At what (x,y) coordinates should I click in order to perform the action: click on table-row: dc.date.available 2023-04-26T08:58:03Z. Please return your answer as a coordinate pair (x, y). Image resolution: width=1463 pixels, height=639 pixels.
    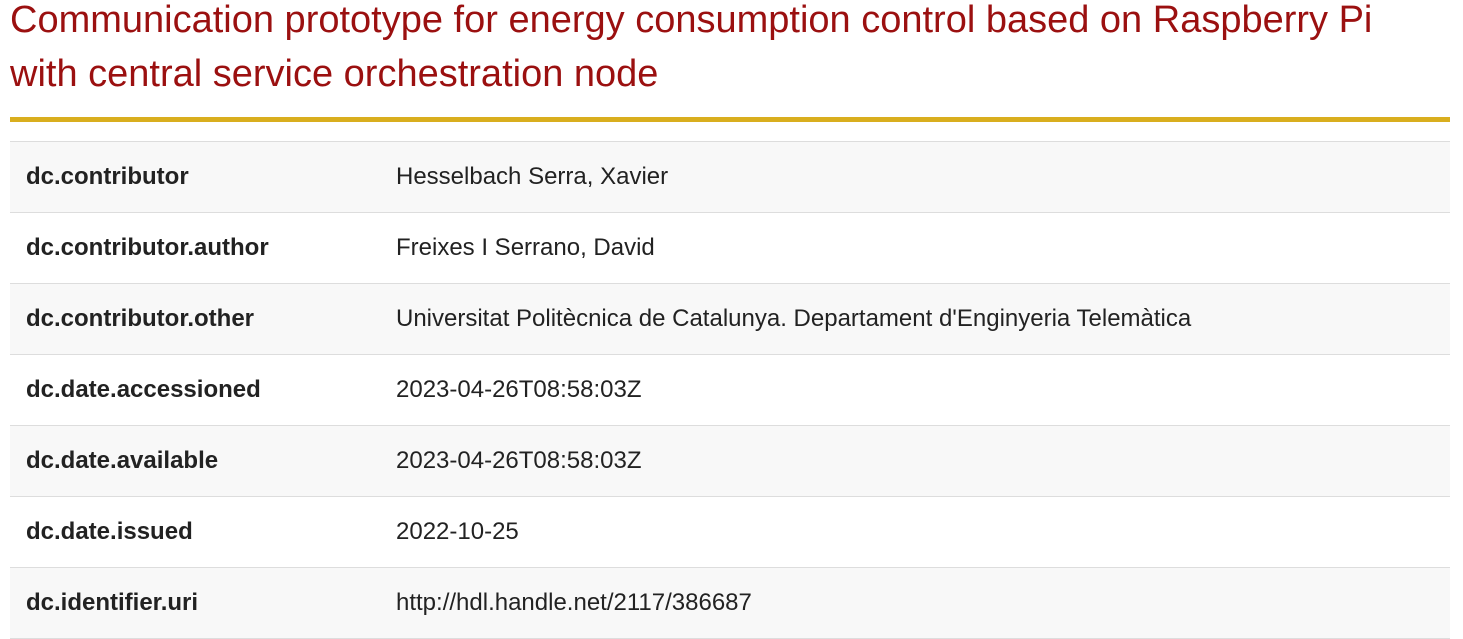
    Looking at the image, I should click on (730, 461).